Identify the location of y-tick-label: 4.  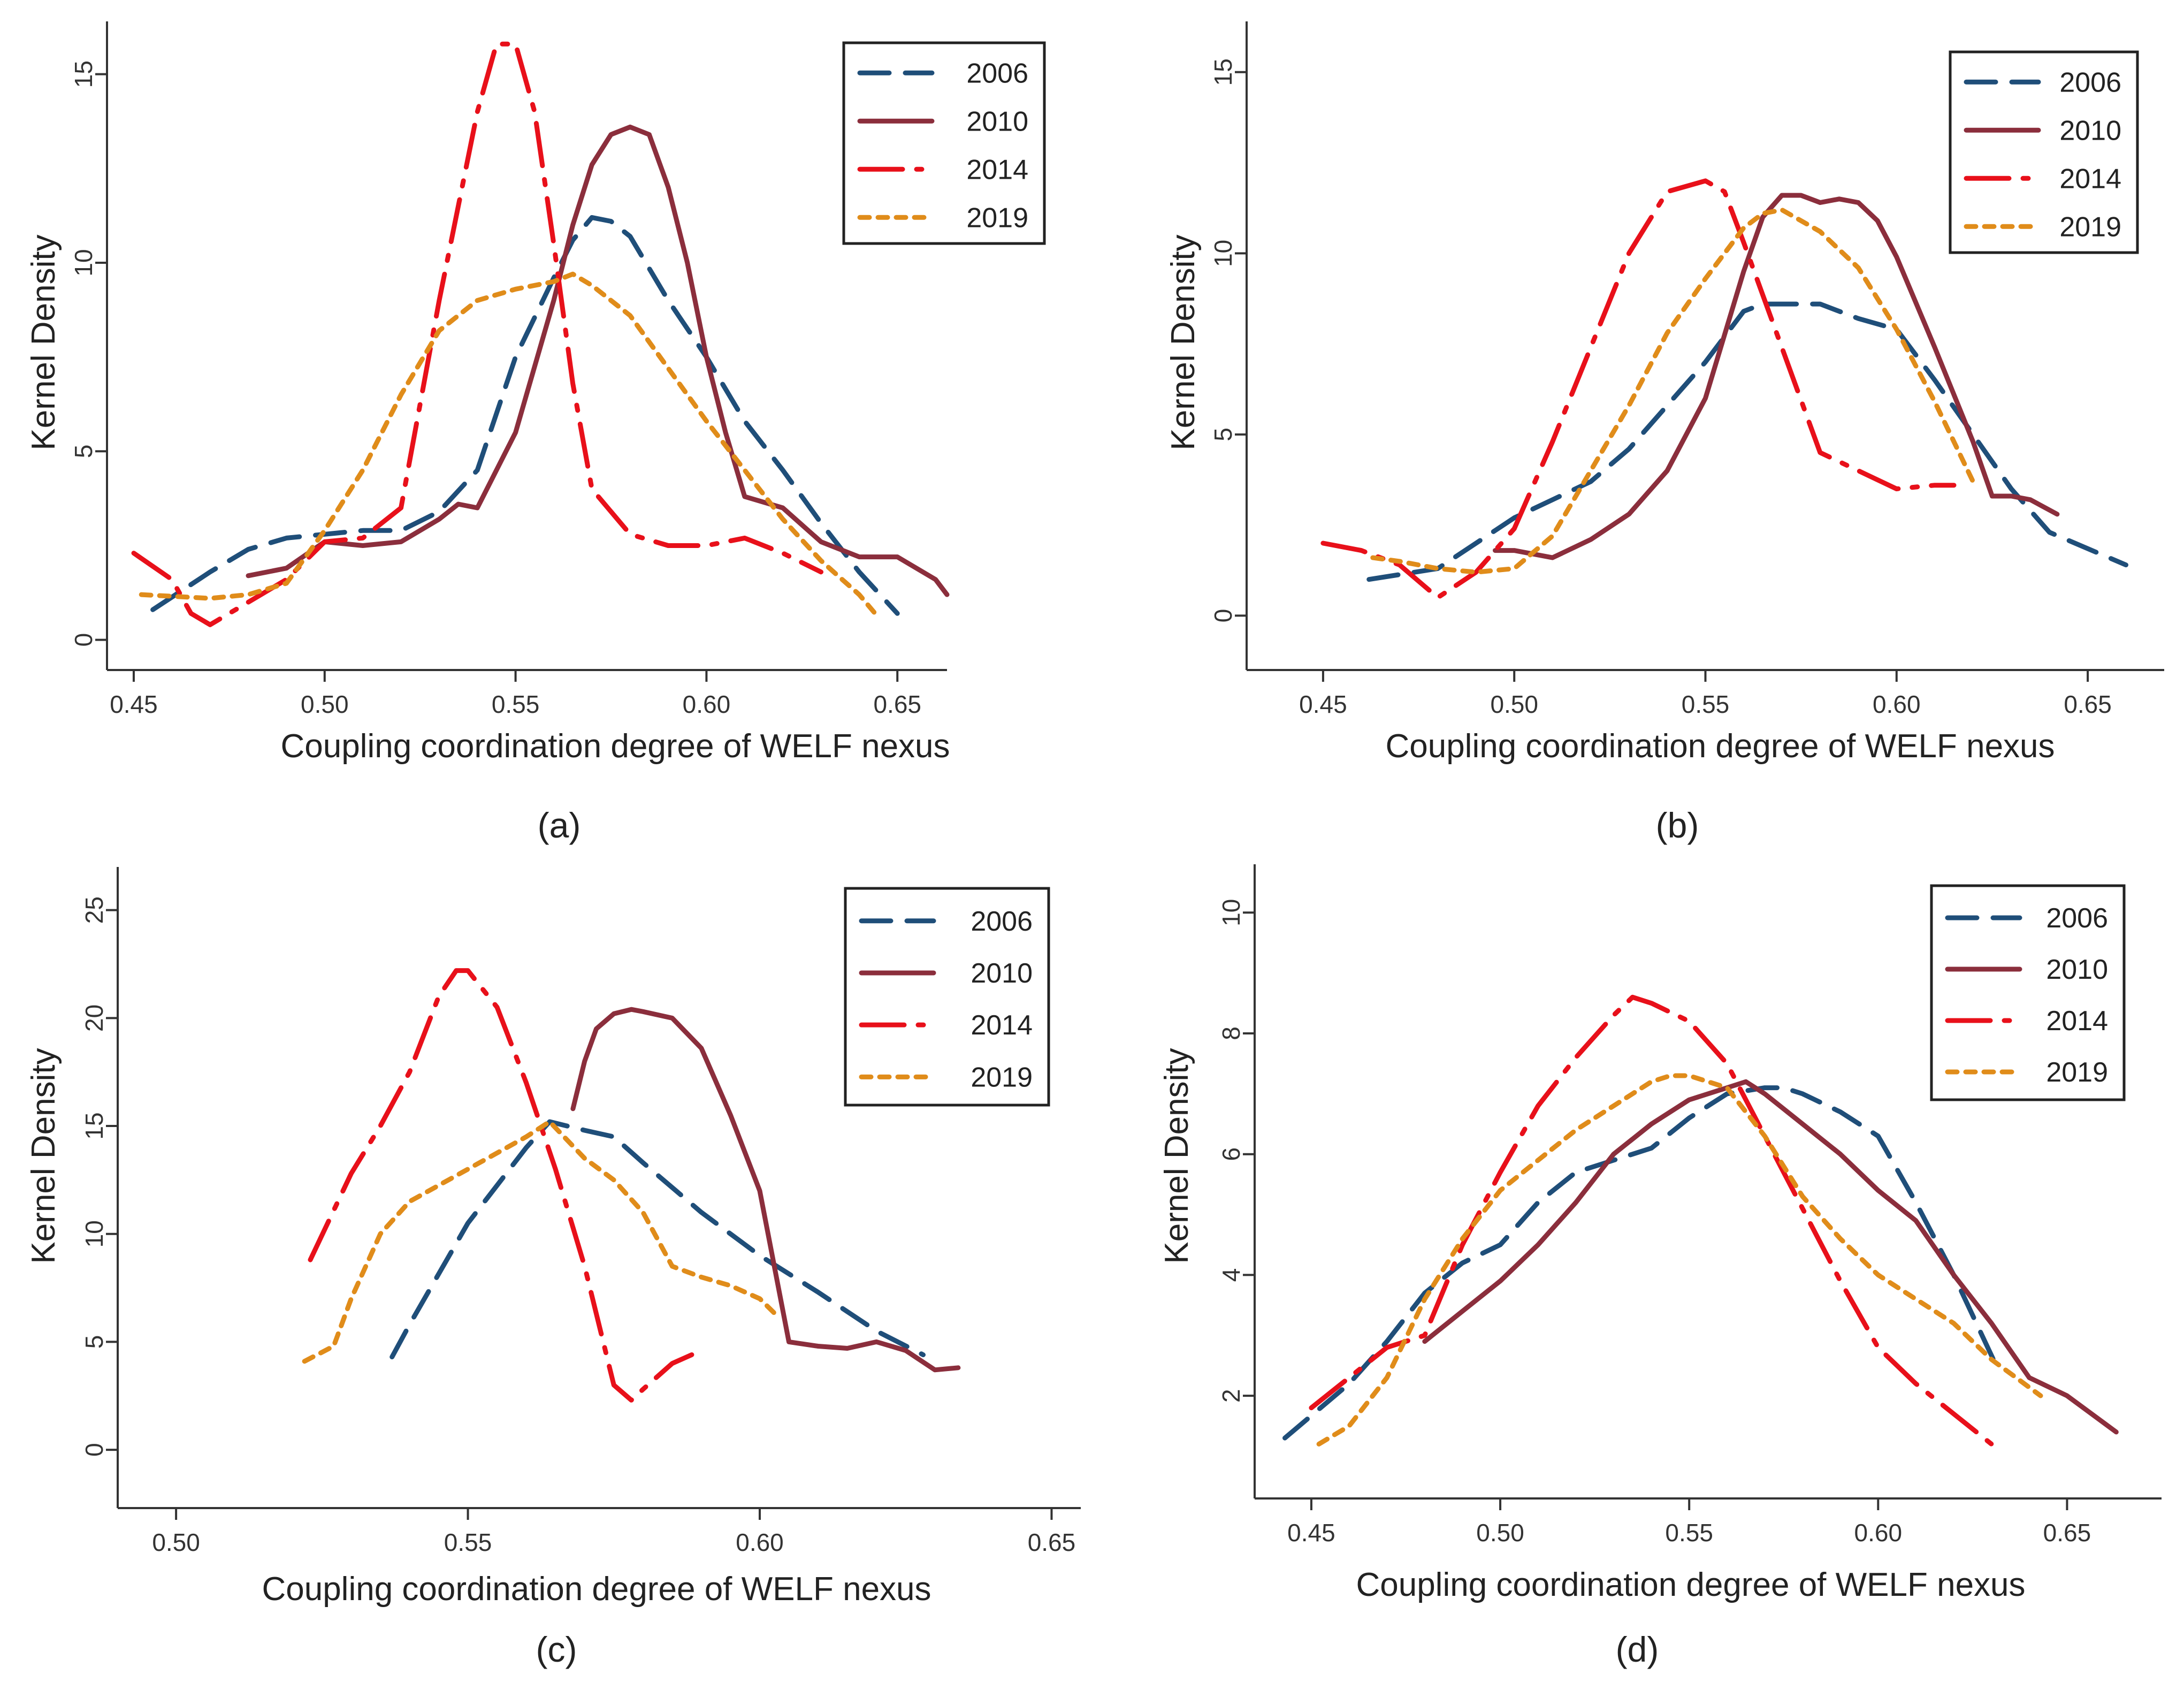
(1231, 1275).